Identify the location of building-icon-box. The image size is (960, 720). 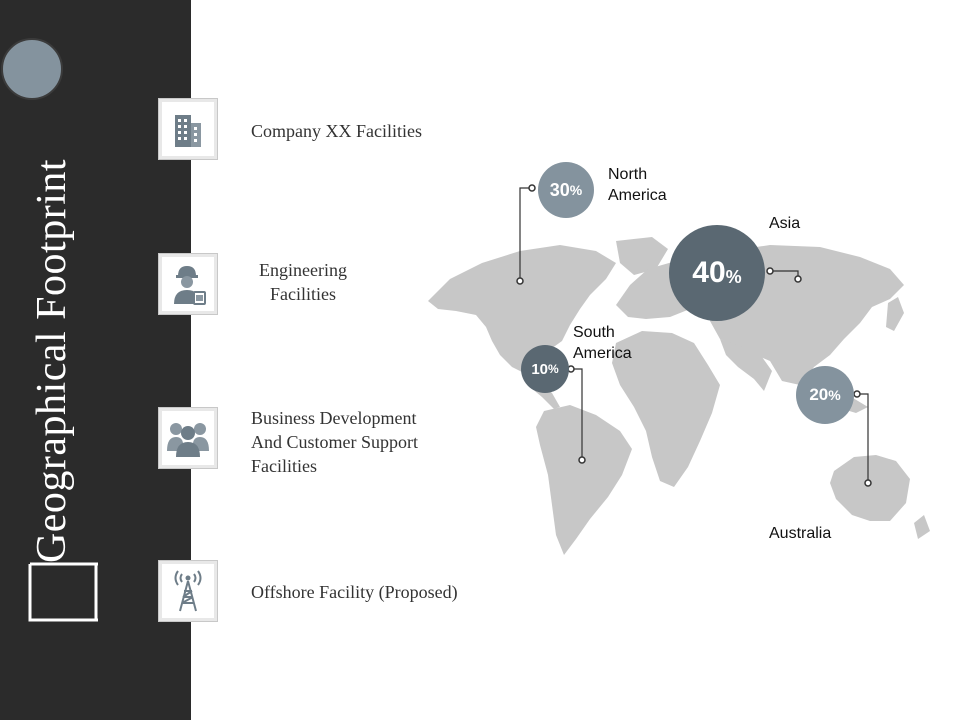
(188, 129).